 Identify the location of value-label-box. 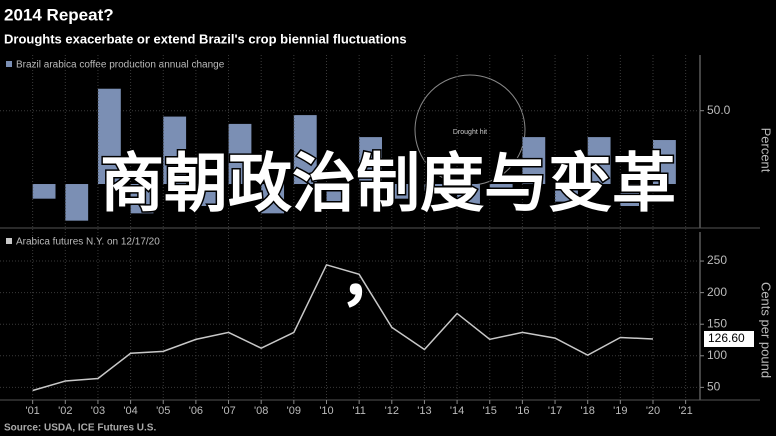
(729, 338).